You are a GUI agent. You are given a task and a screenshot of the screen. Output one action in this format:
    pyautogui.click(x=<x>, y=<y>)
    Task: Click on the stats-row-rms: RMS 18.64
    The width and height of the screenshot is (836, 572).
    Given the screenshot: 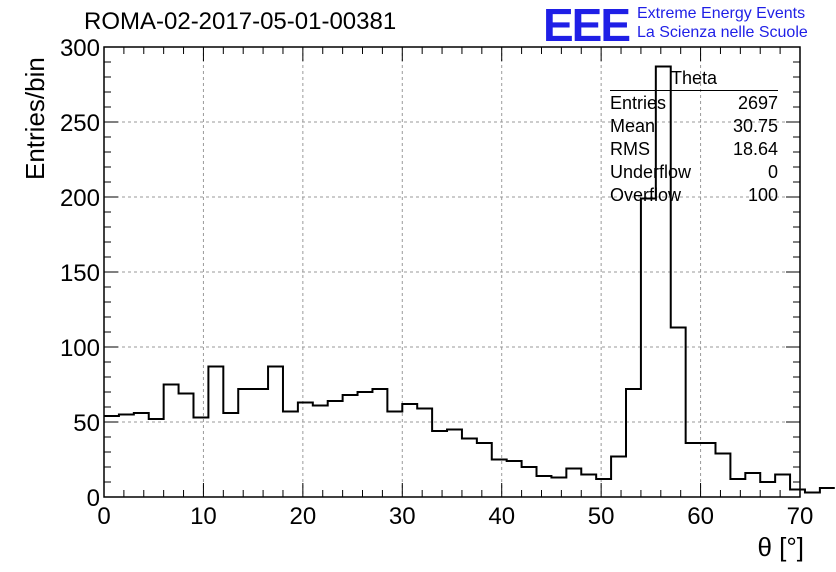 What is the action you would take?
    pyautogui.click(x=694, y=149)
    